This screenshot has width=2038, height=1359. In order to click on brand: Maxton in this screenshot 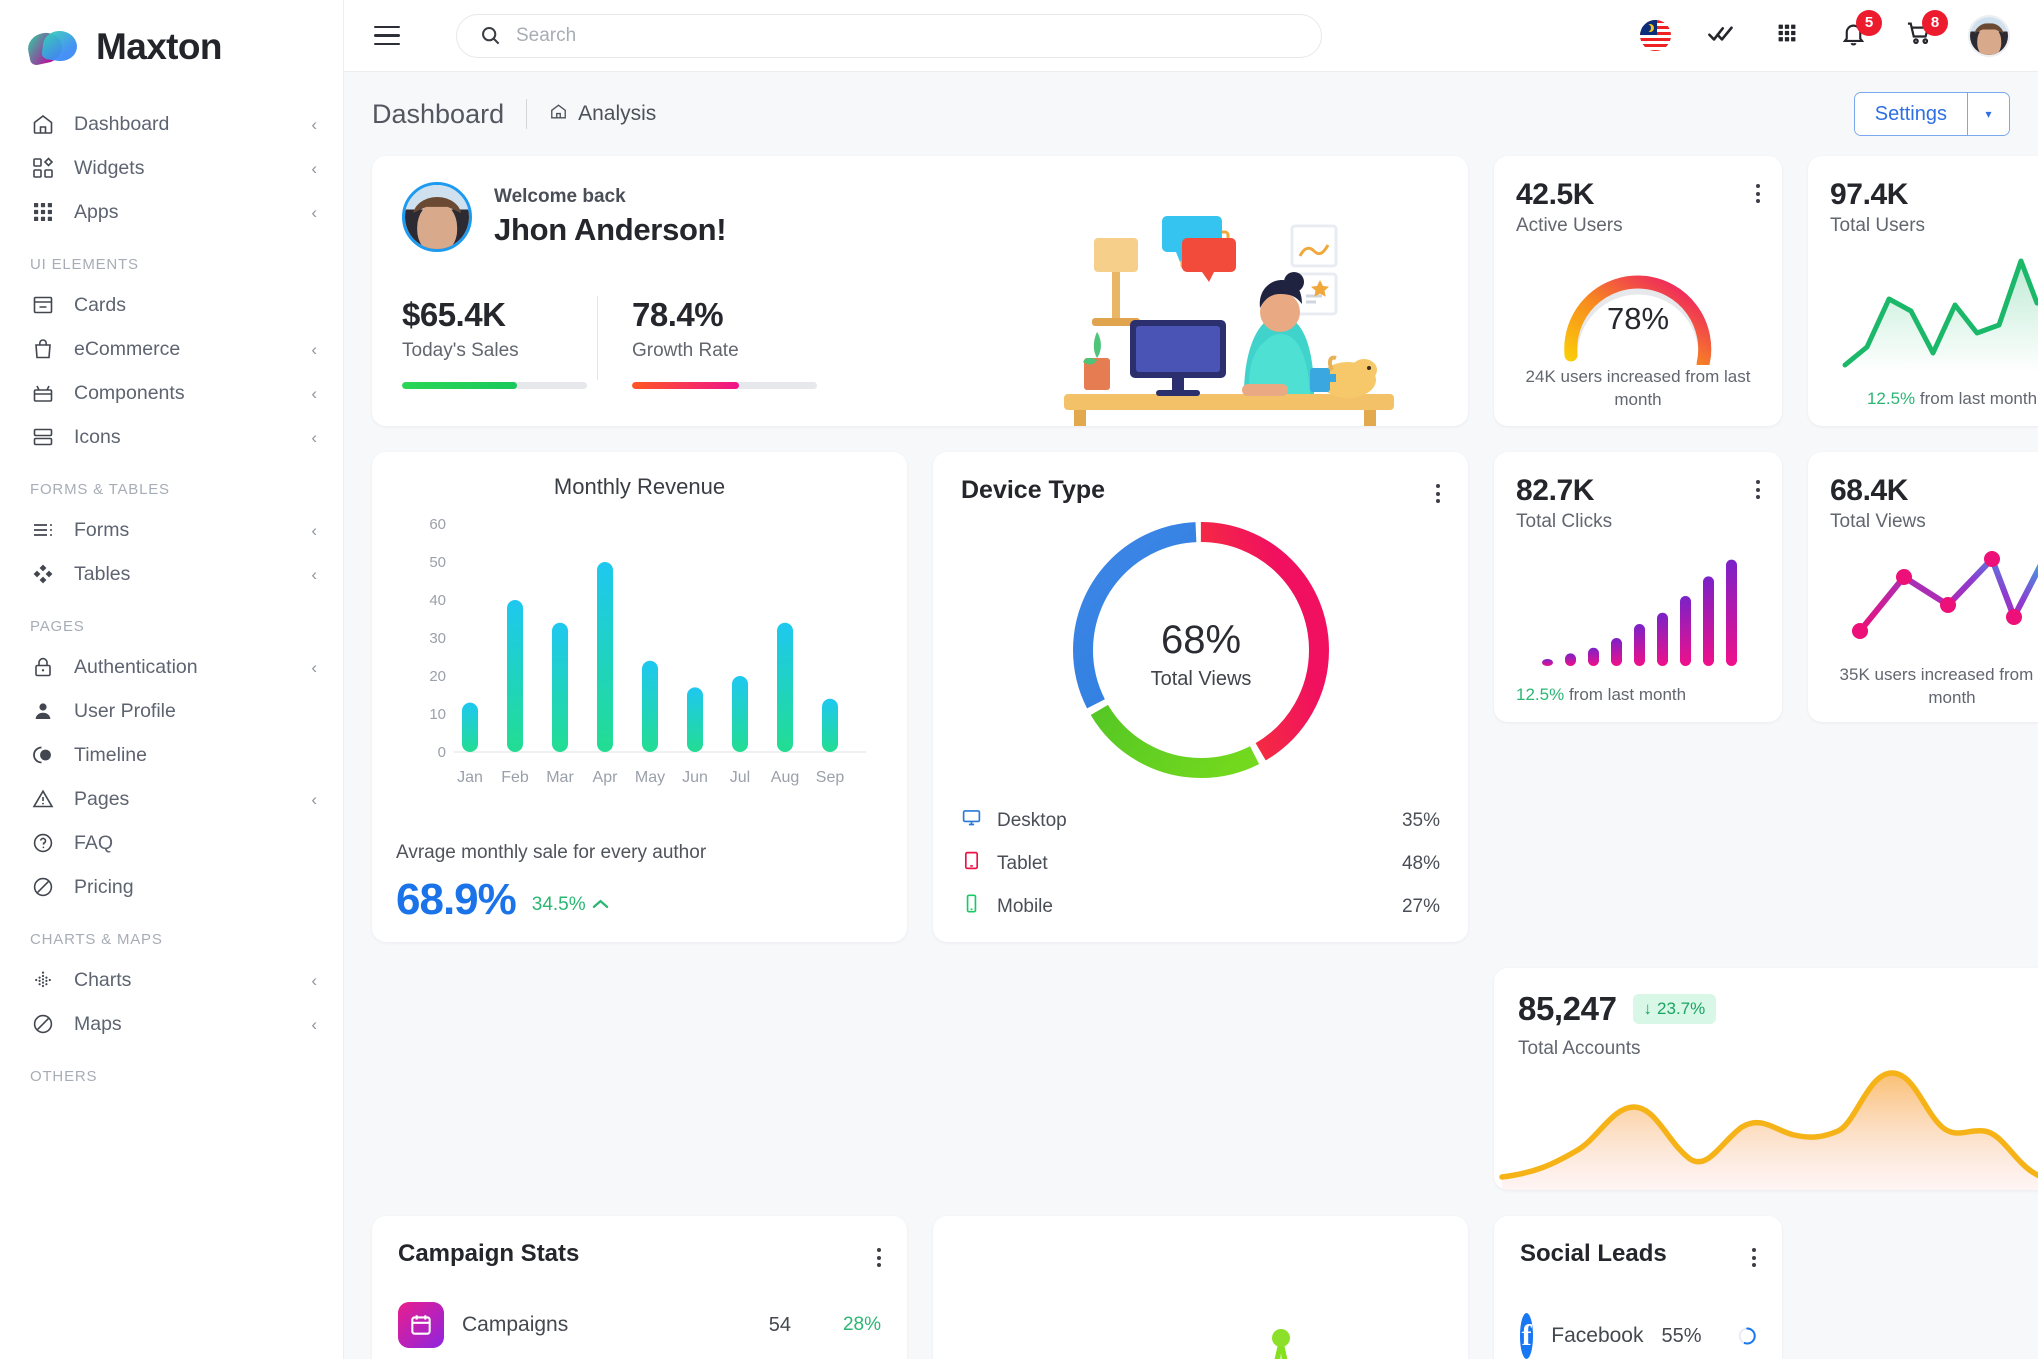, I will do `click(171, 47)`.